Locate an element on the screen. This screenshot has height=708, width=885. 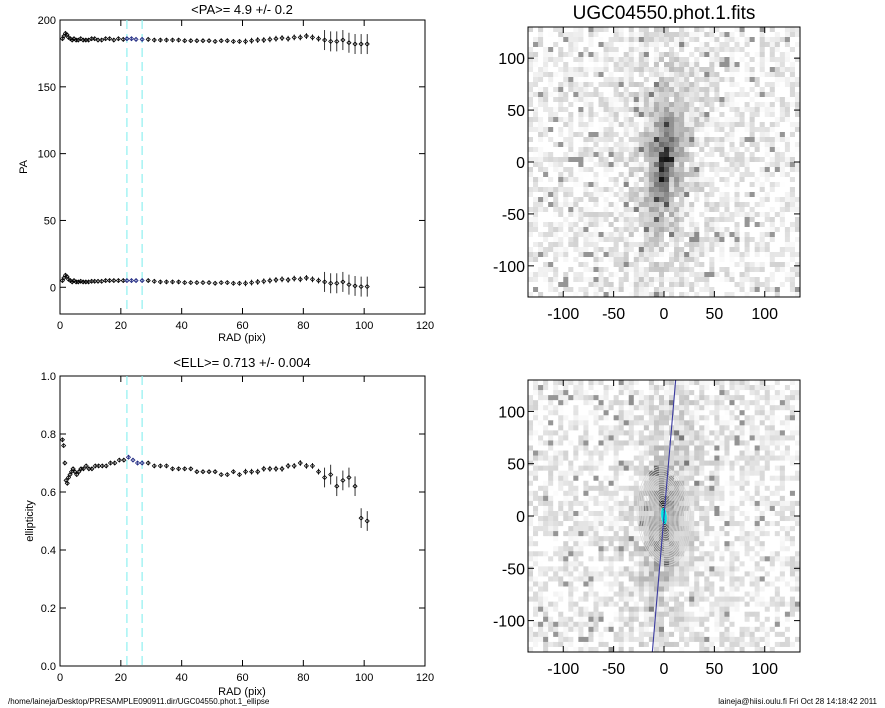
ell-x-tick-label: 80 is located at coordinates (303, 678).